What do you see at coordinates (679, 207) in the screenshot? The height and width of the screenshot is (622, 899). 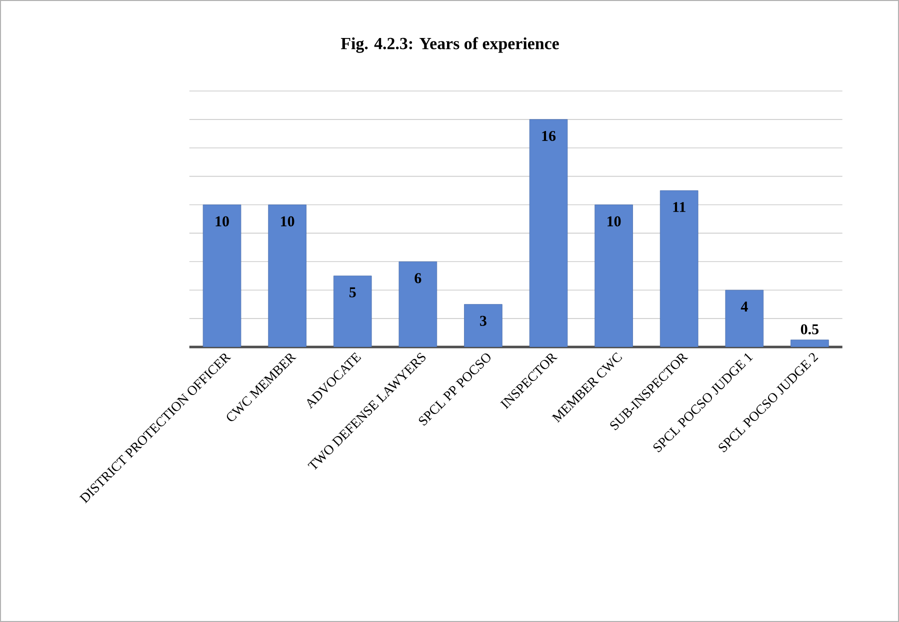 I see `data-label: 11` at bounding box center [679, 207].